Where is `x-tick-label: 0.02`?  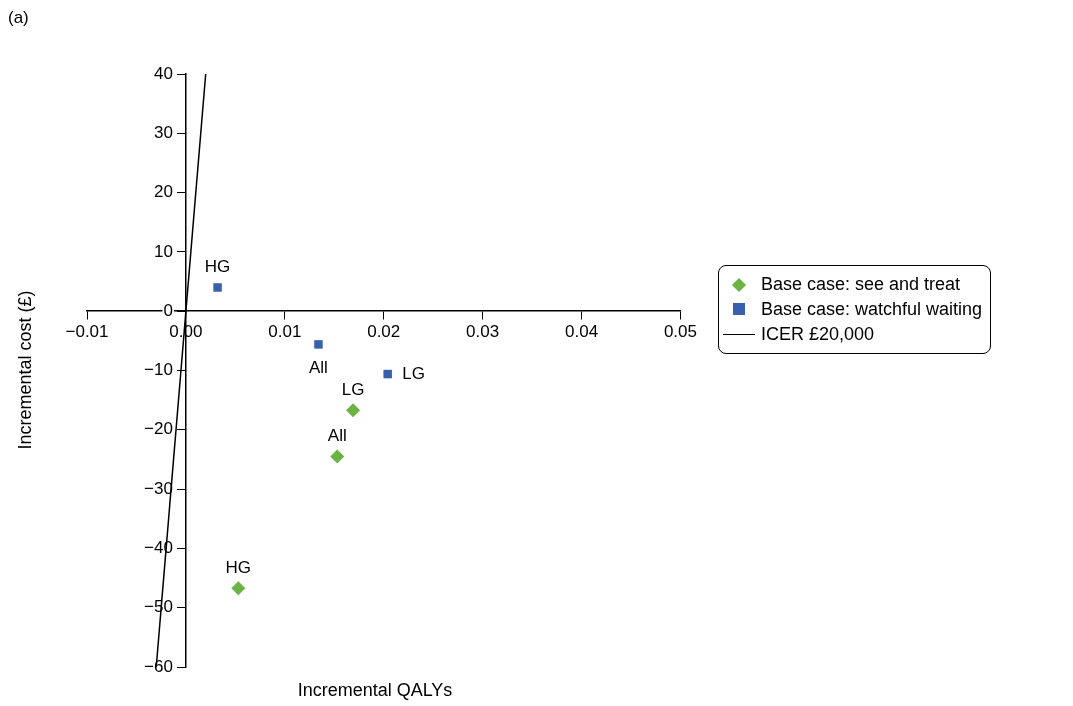
x-tick-label: 0.02 is located at coordinates (384, 332).